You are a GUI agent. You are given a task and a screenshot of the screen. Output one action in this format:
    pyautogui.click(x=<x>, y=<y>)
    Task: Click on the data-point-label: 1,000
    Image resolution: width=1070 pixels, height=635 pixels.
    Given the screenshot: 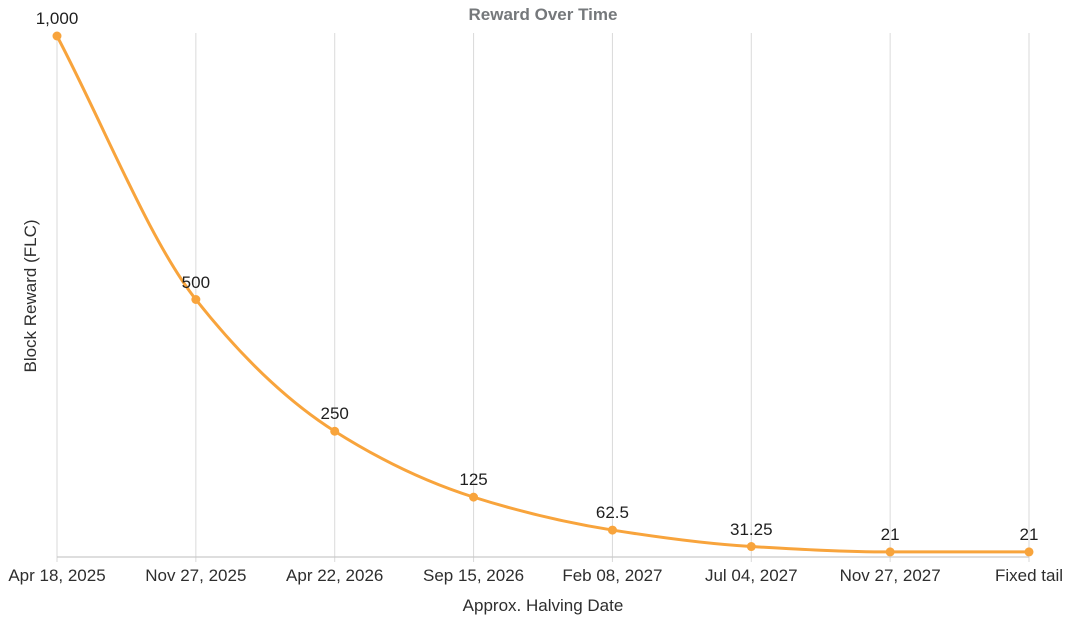 What is the action you would take?
    pyautogui.click(x=57, y=18)
    